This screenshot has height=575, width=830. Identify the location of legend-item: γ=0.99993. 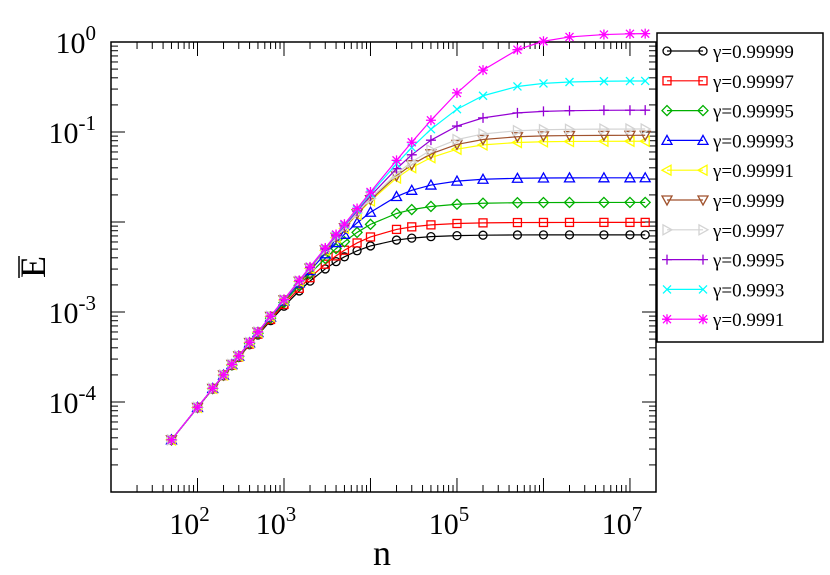
(727, 141).